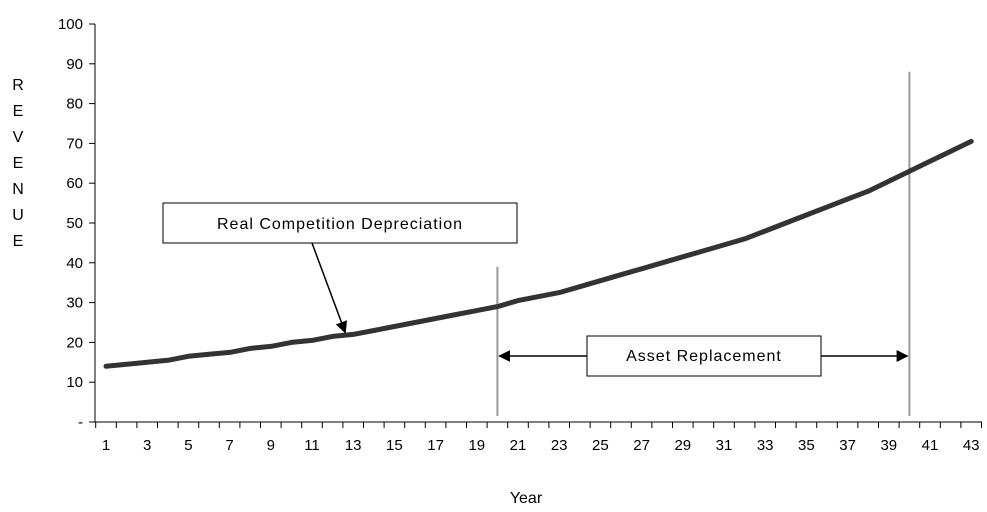 The image size is (987, 512). I want to click on x-tick-label: 39, so click(888, 445).